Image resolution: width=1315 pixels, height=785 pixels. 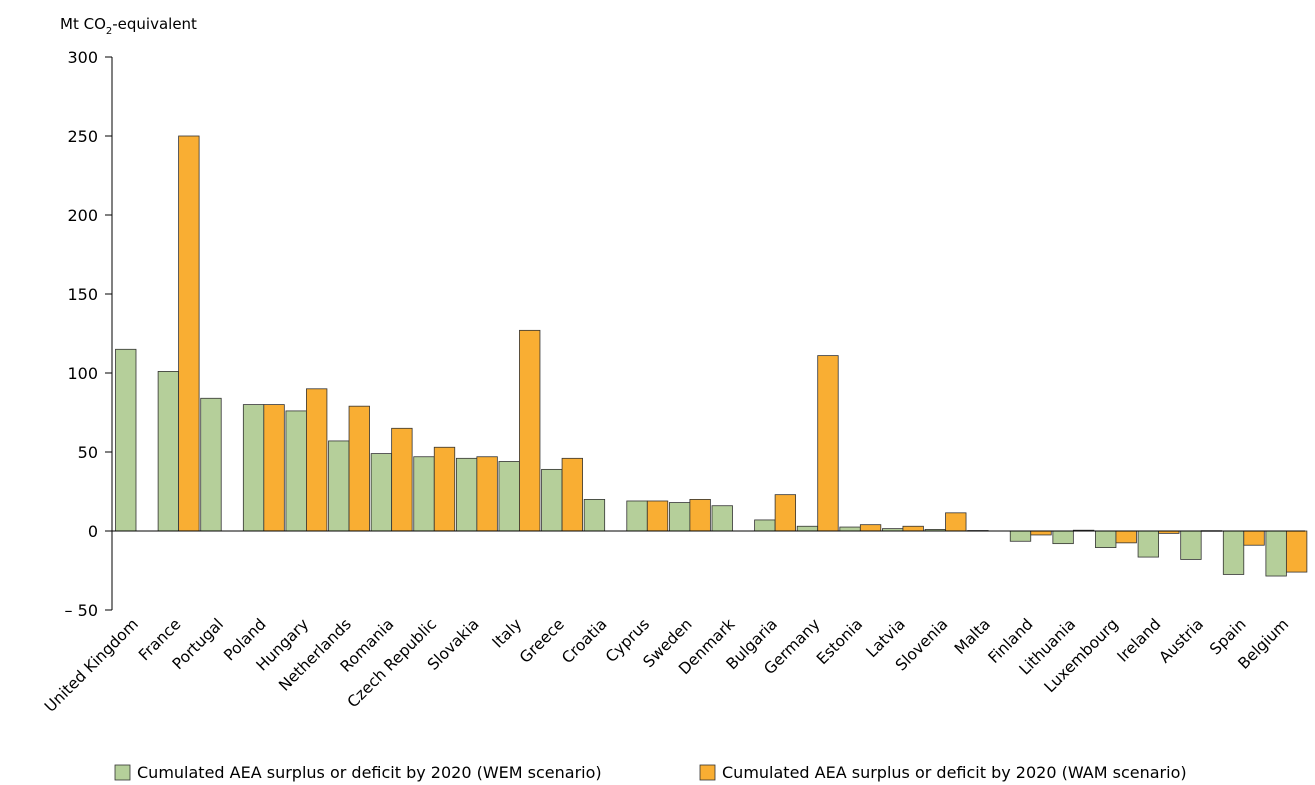 What do you see at coordinates (93, 531) in the screenshot?
I see `y-tick-label: 0` at bounding box center [93, 531].